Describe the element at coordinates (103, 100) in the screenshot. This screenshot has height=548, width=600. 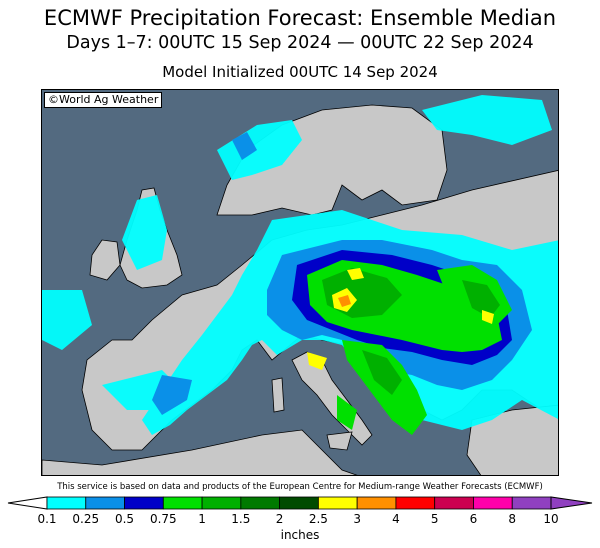
I see `copyright-credit: ©World Ag Weather` at that location.